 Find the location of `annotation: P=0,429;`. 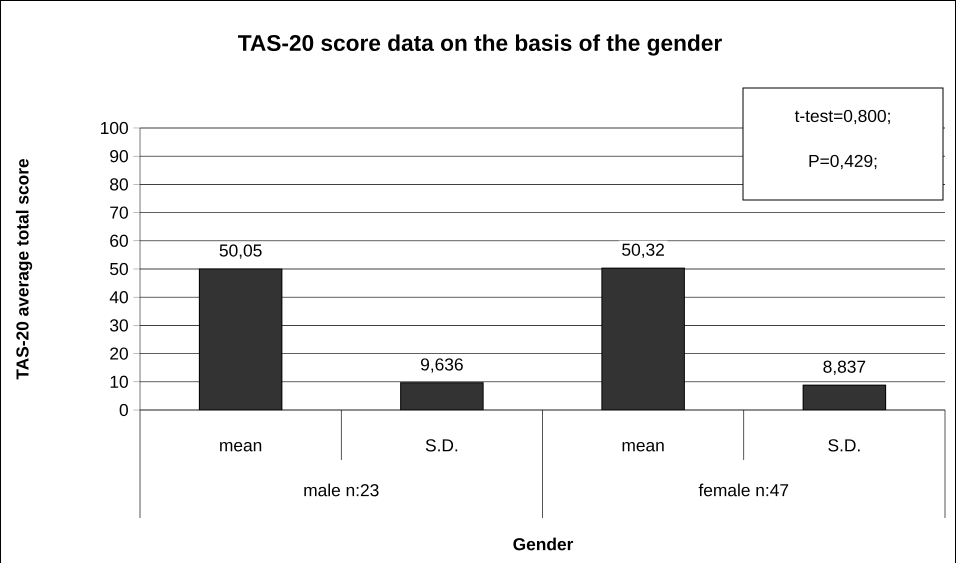

annotation: P=0,429; is located at coordinates (842, 162).